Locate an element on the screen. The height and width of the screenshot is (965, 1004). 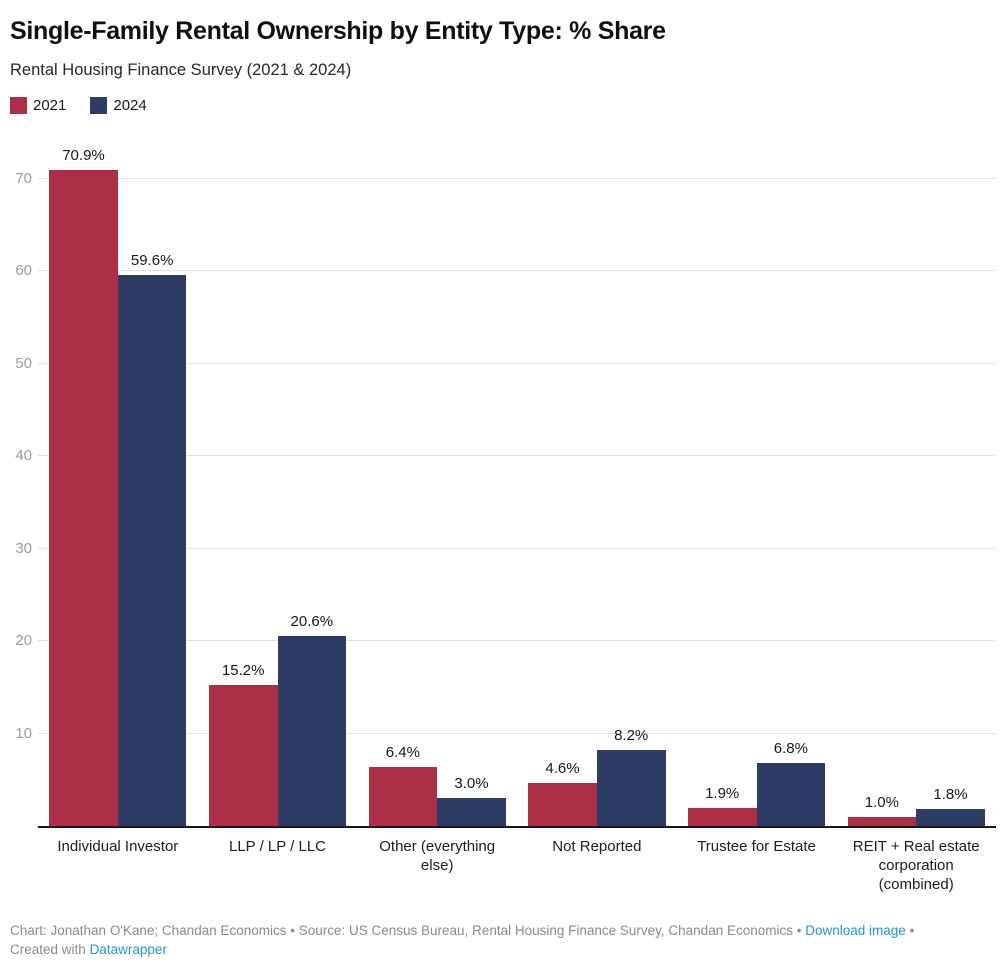
legend-swatch-2024 is located at coordinates (99, 105).